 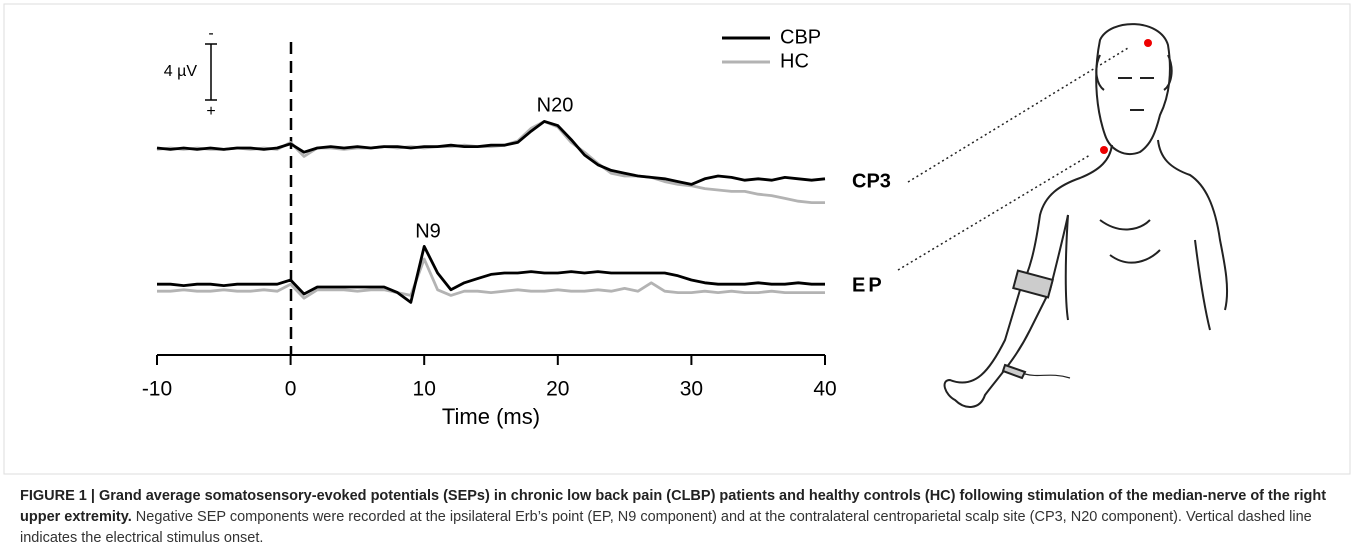 What do you see at coordinates (210, 33) in the screenshot?
I see `scale-top: -` at bounding box center [210, 33].